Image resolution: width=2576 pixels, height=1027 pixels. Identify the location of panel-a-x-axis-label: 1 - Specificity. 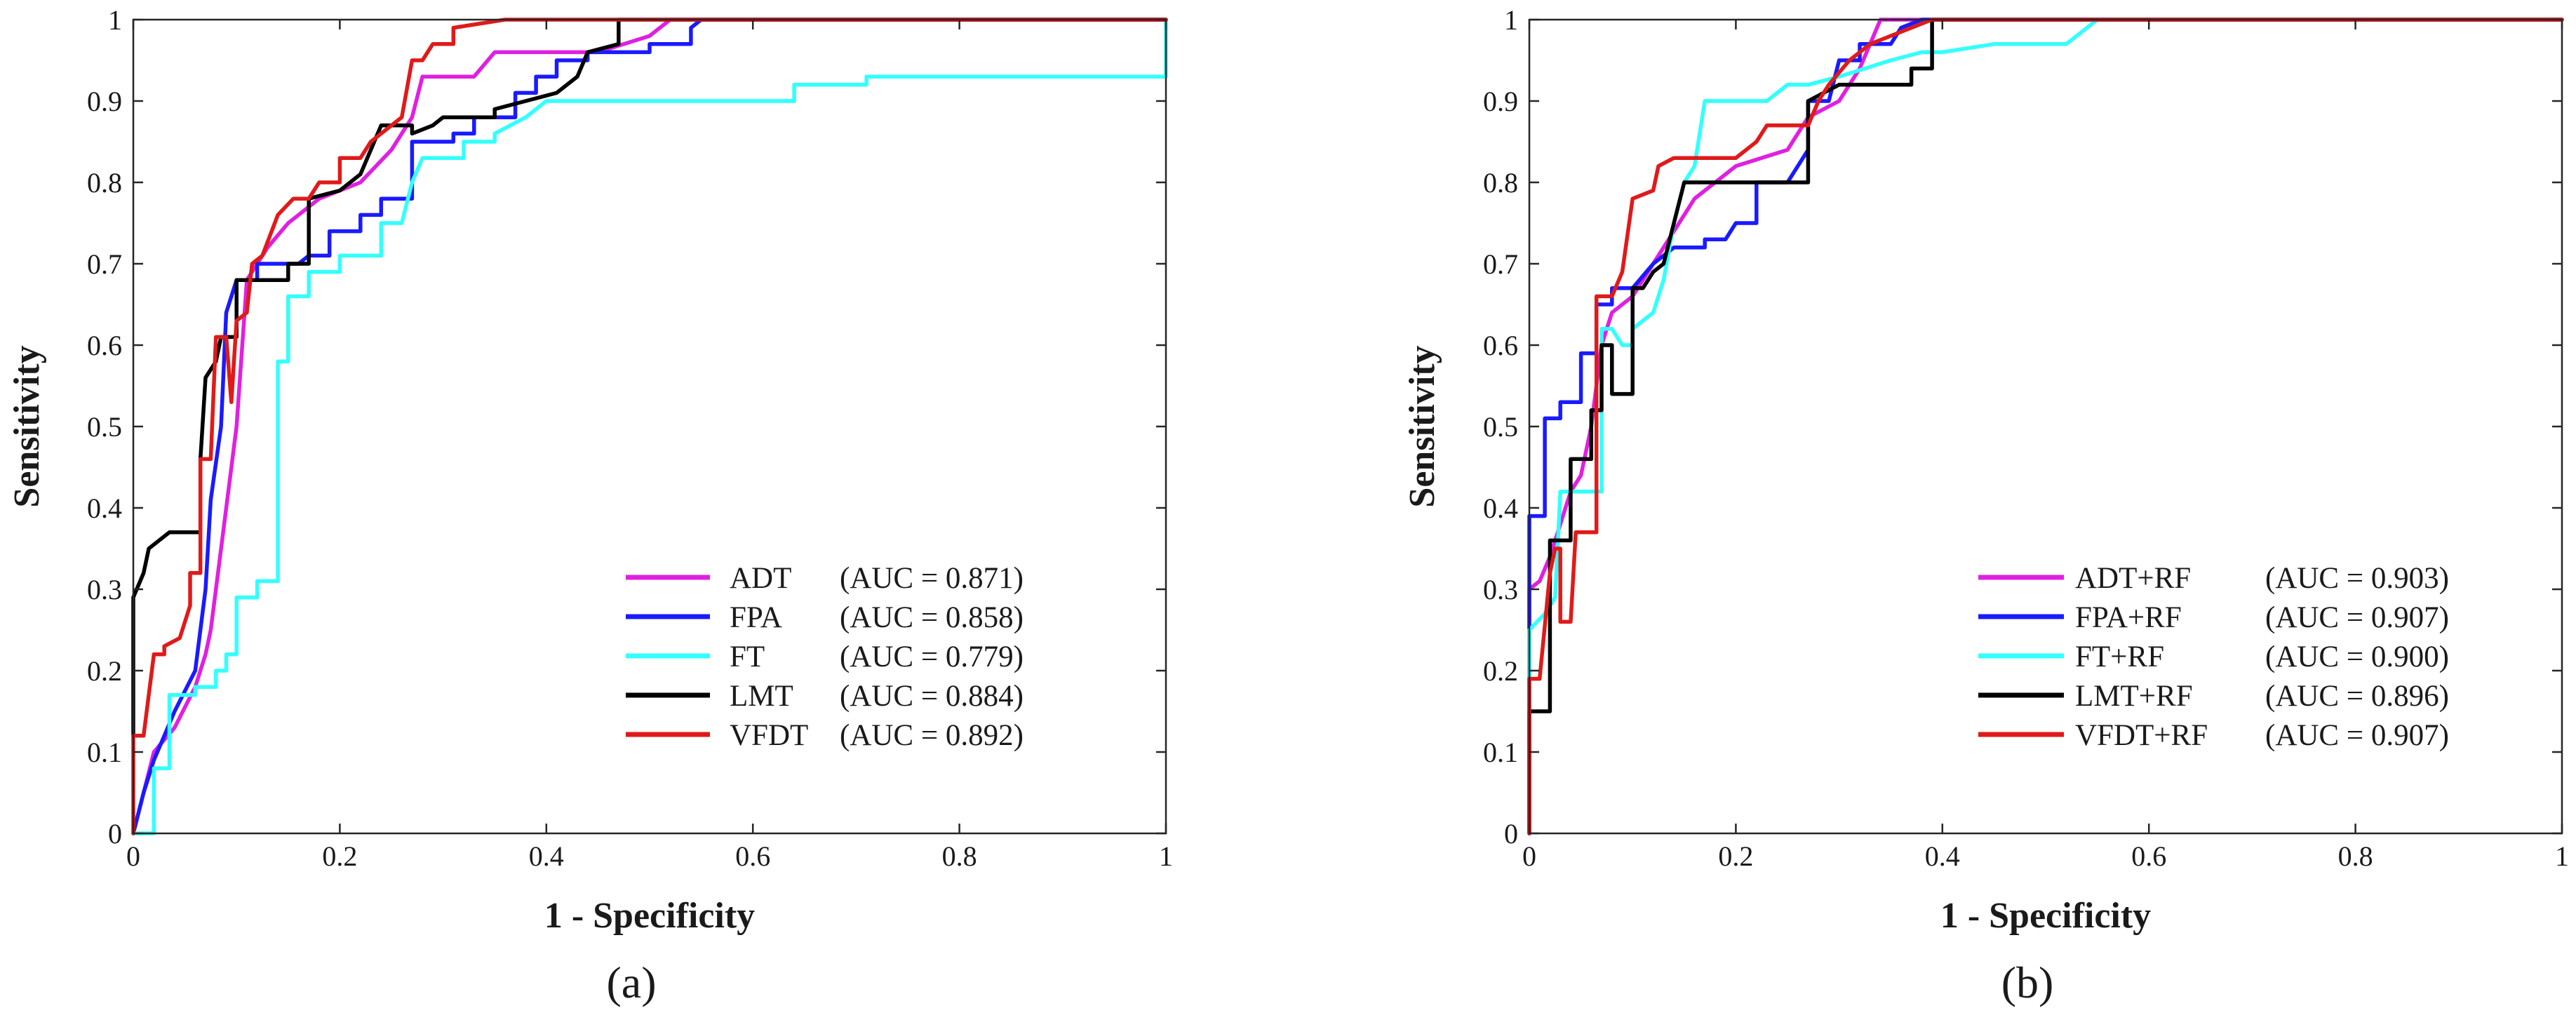
(649, 916).